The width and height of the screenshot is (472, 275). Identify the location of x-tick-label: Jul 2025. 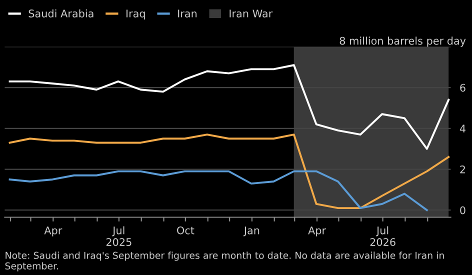
(119, 236).